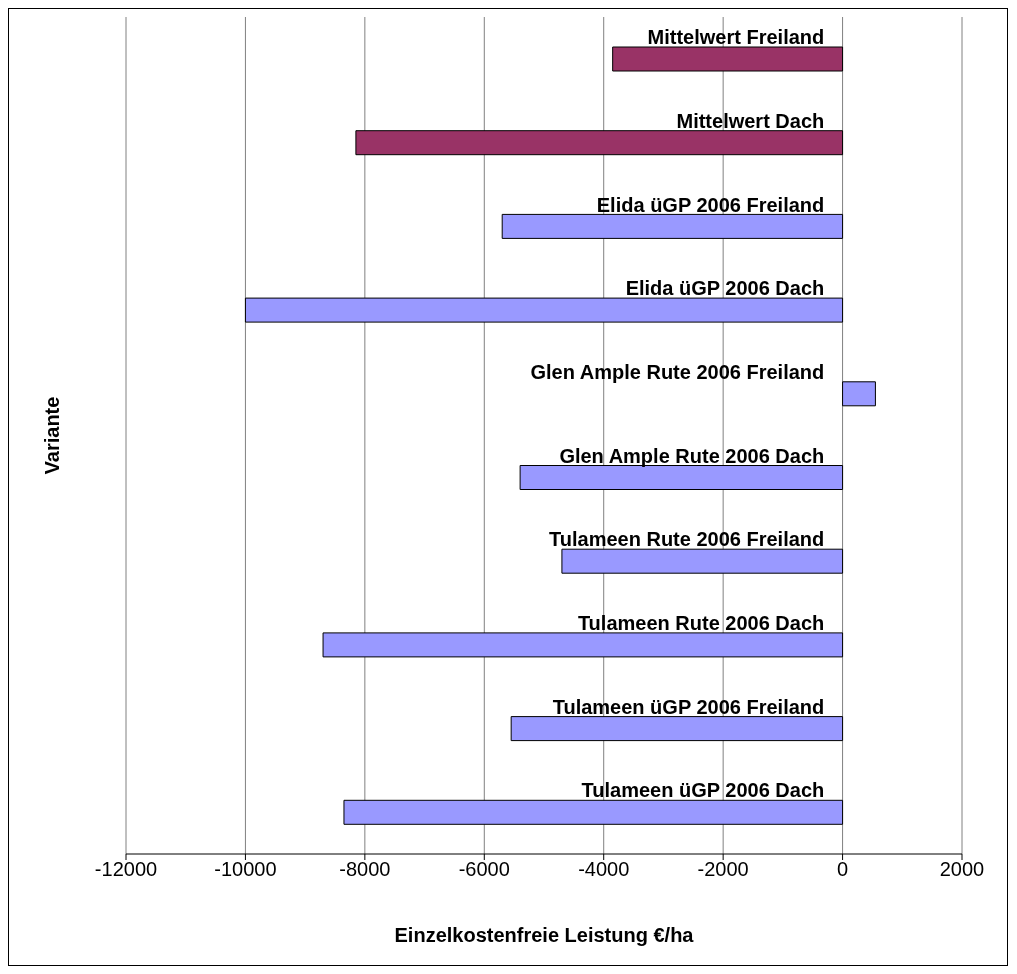  Describe the element at coordinates (725, 288) in the screenshot. I see `y-tick-label: Elida üGP 2006 Dach` at that location.